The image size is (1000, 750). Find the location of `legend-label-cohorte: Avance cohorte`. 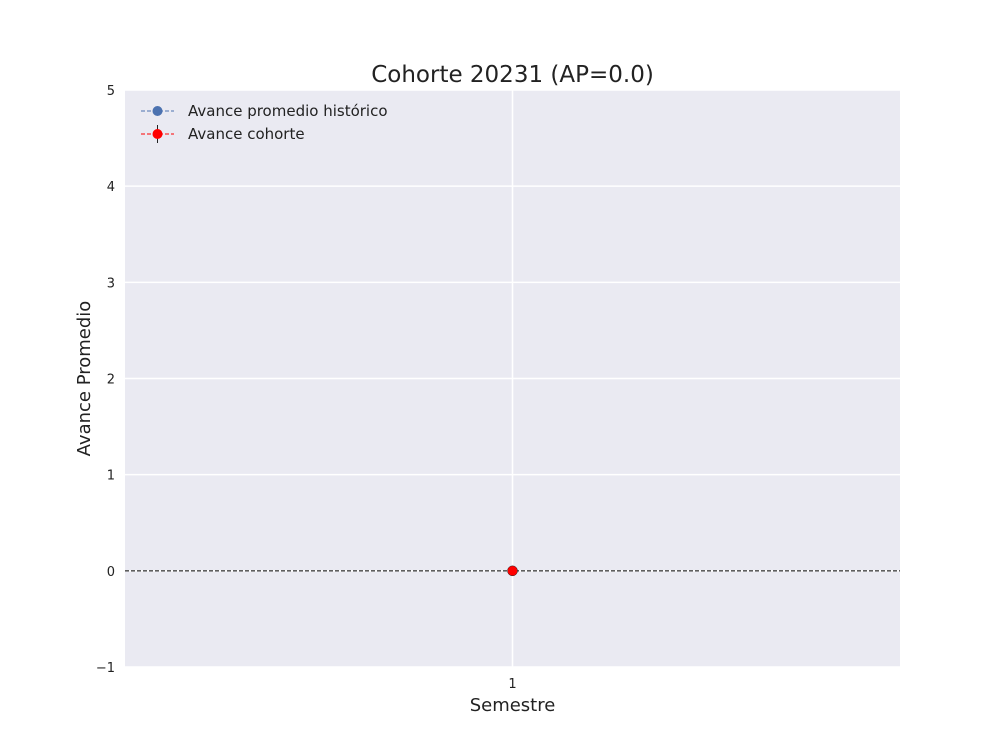

legend-label-cohorte: Avance cohorte is located at coordinates (246, 134).